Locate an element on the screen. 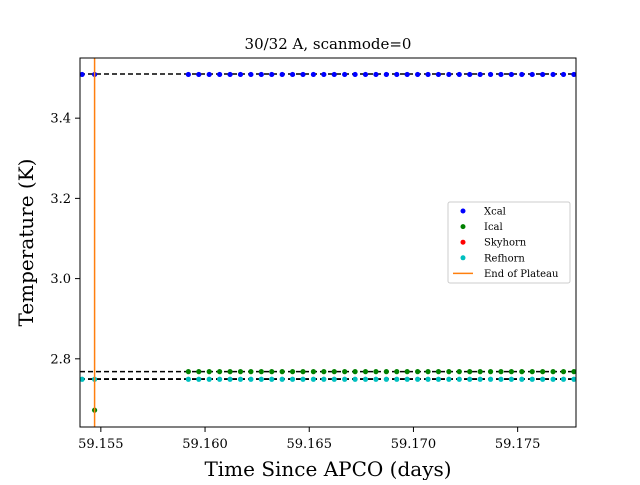 Image resolution: width=640 pixels, height=485 pixels. x-tick-label: 59.155 is located at coordinates (101, 444).